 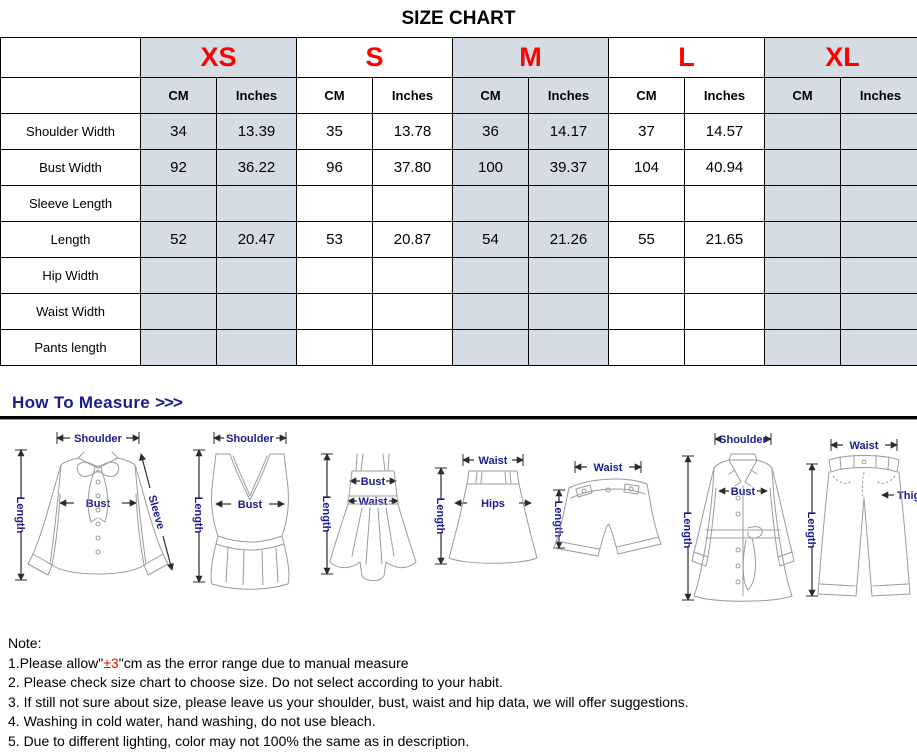 I want to click on corner-cell, so click(x=70, y=57).